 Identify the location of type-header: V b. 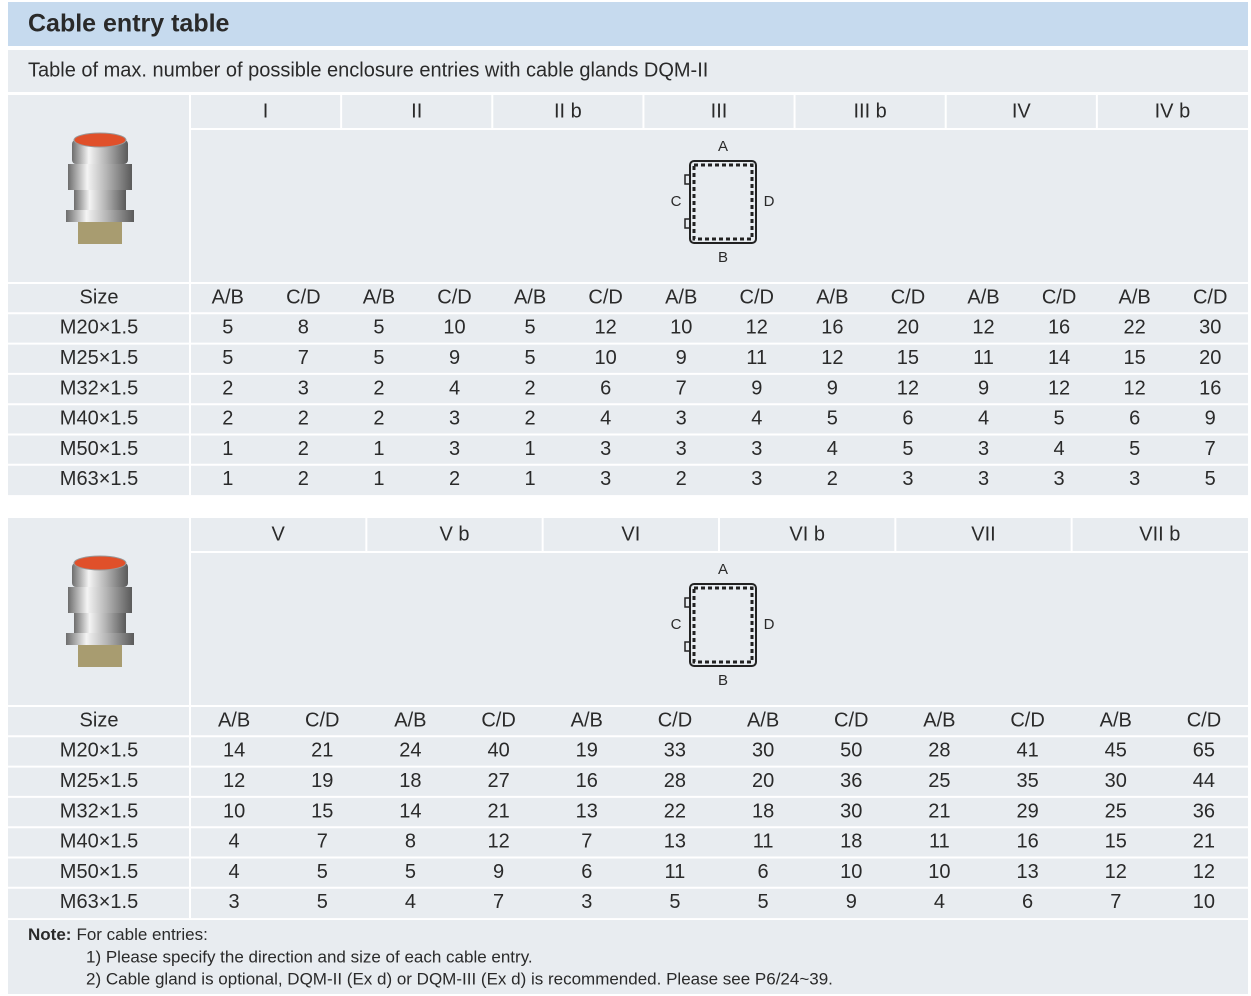
(454, 534).